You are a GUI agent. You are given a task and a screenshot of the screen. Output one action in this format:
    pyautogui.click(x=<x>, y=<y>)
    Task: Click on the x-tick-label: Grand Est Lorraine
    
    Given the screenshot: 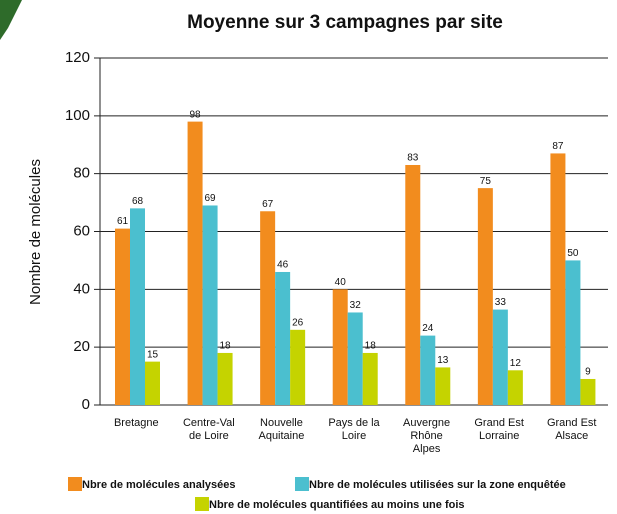 What is the action you would take?
    pyautogui.click(x=499, y=429)
    